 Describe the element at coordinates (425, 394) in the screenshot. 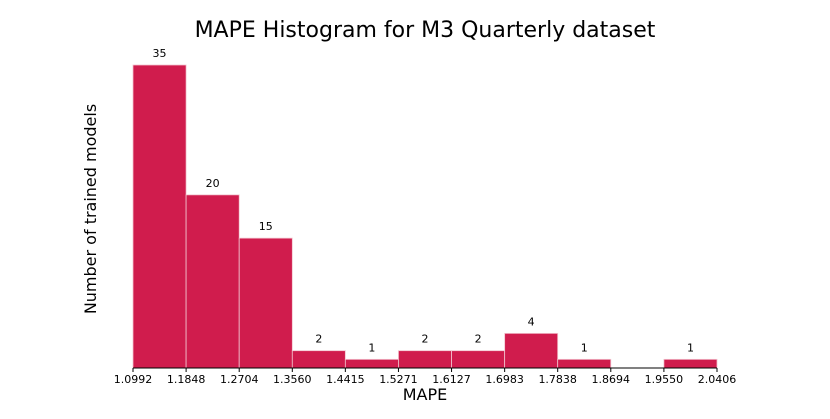

I see `x-axis-label: MAPE` at that location.